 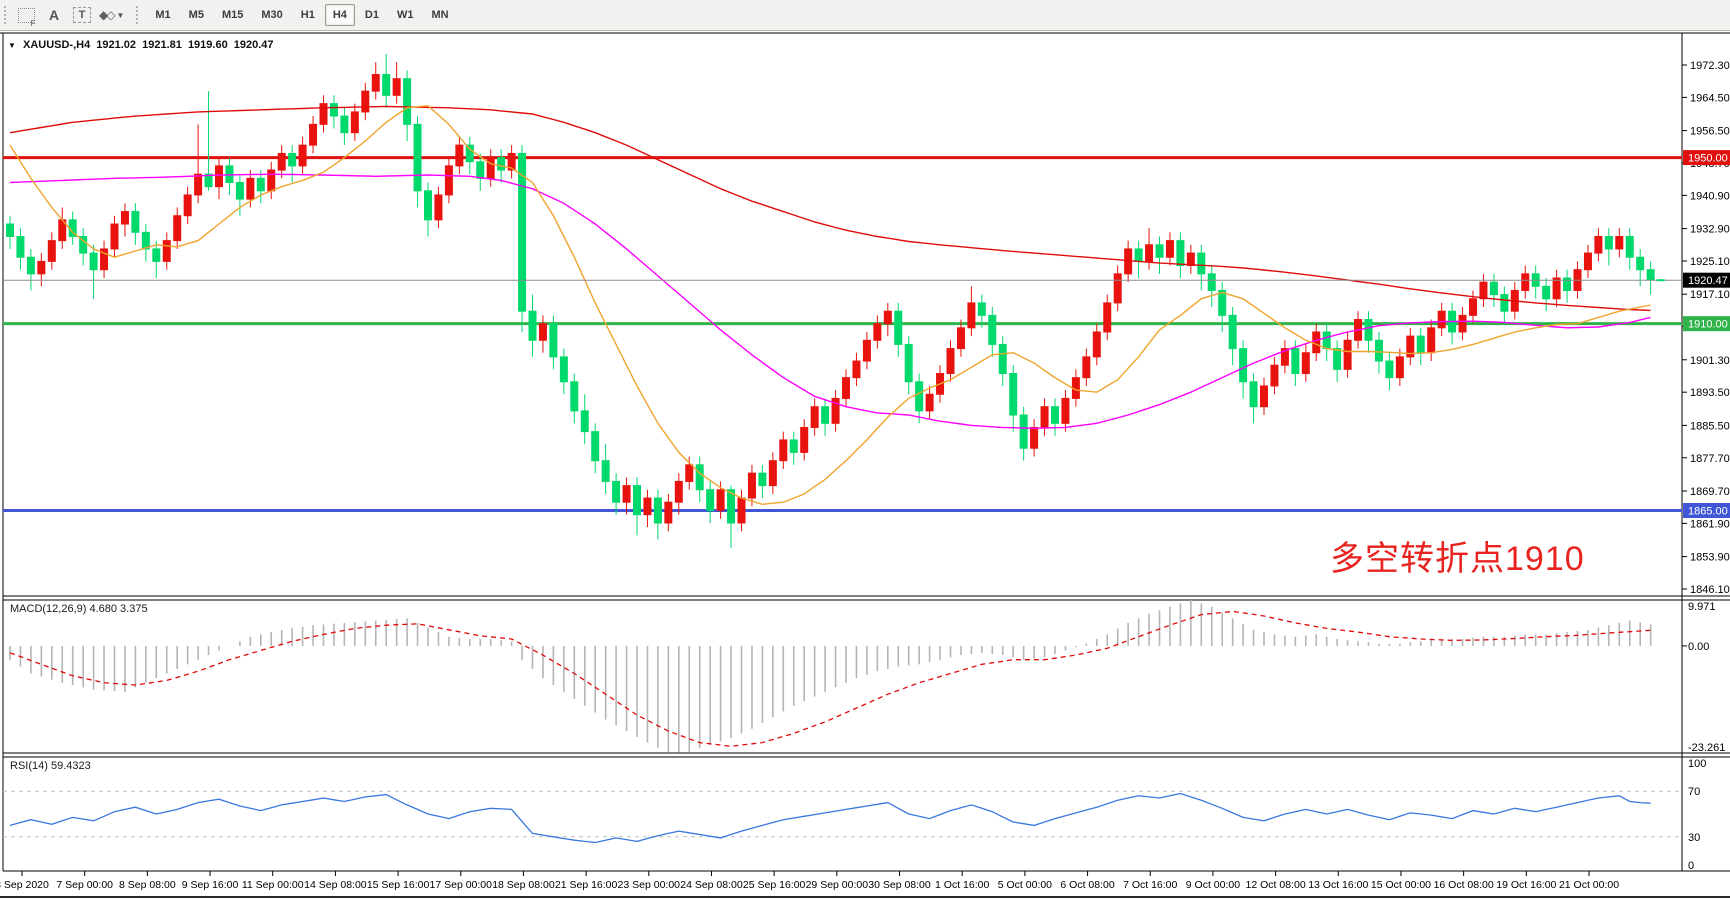 I want to click on level-price-tag: 1910.00, so click(x=1706, y=324).